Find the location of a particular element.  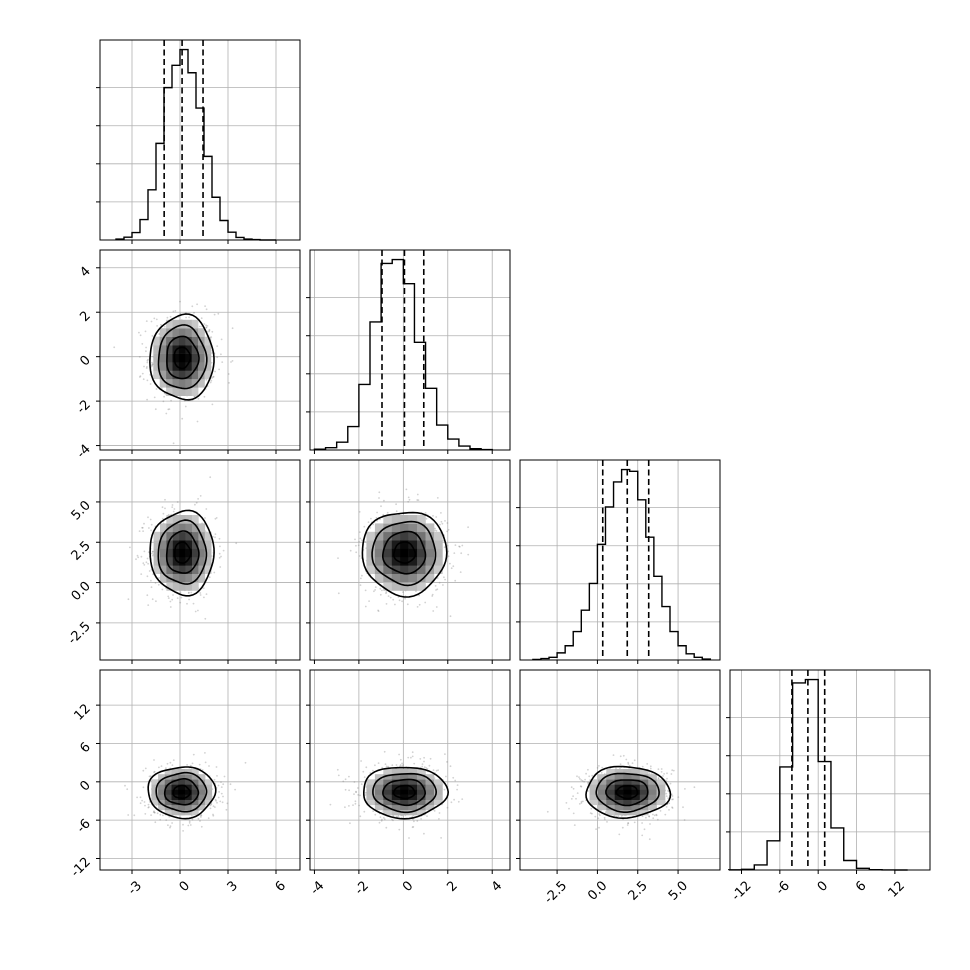

y-tick-label: -4 is located at coordinates (84, 452).